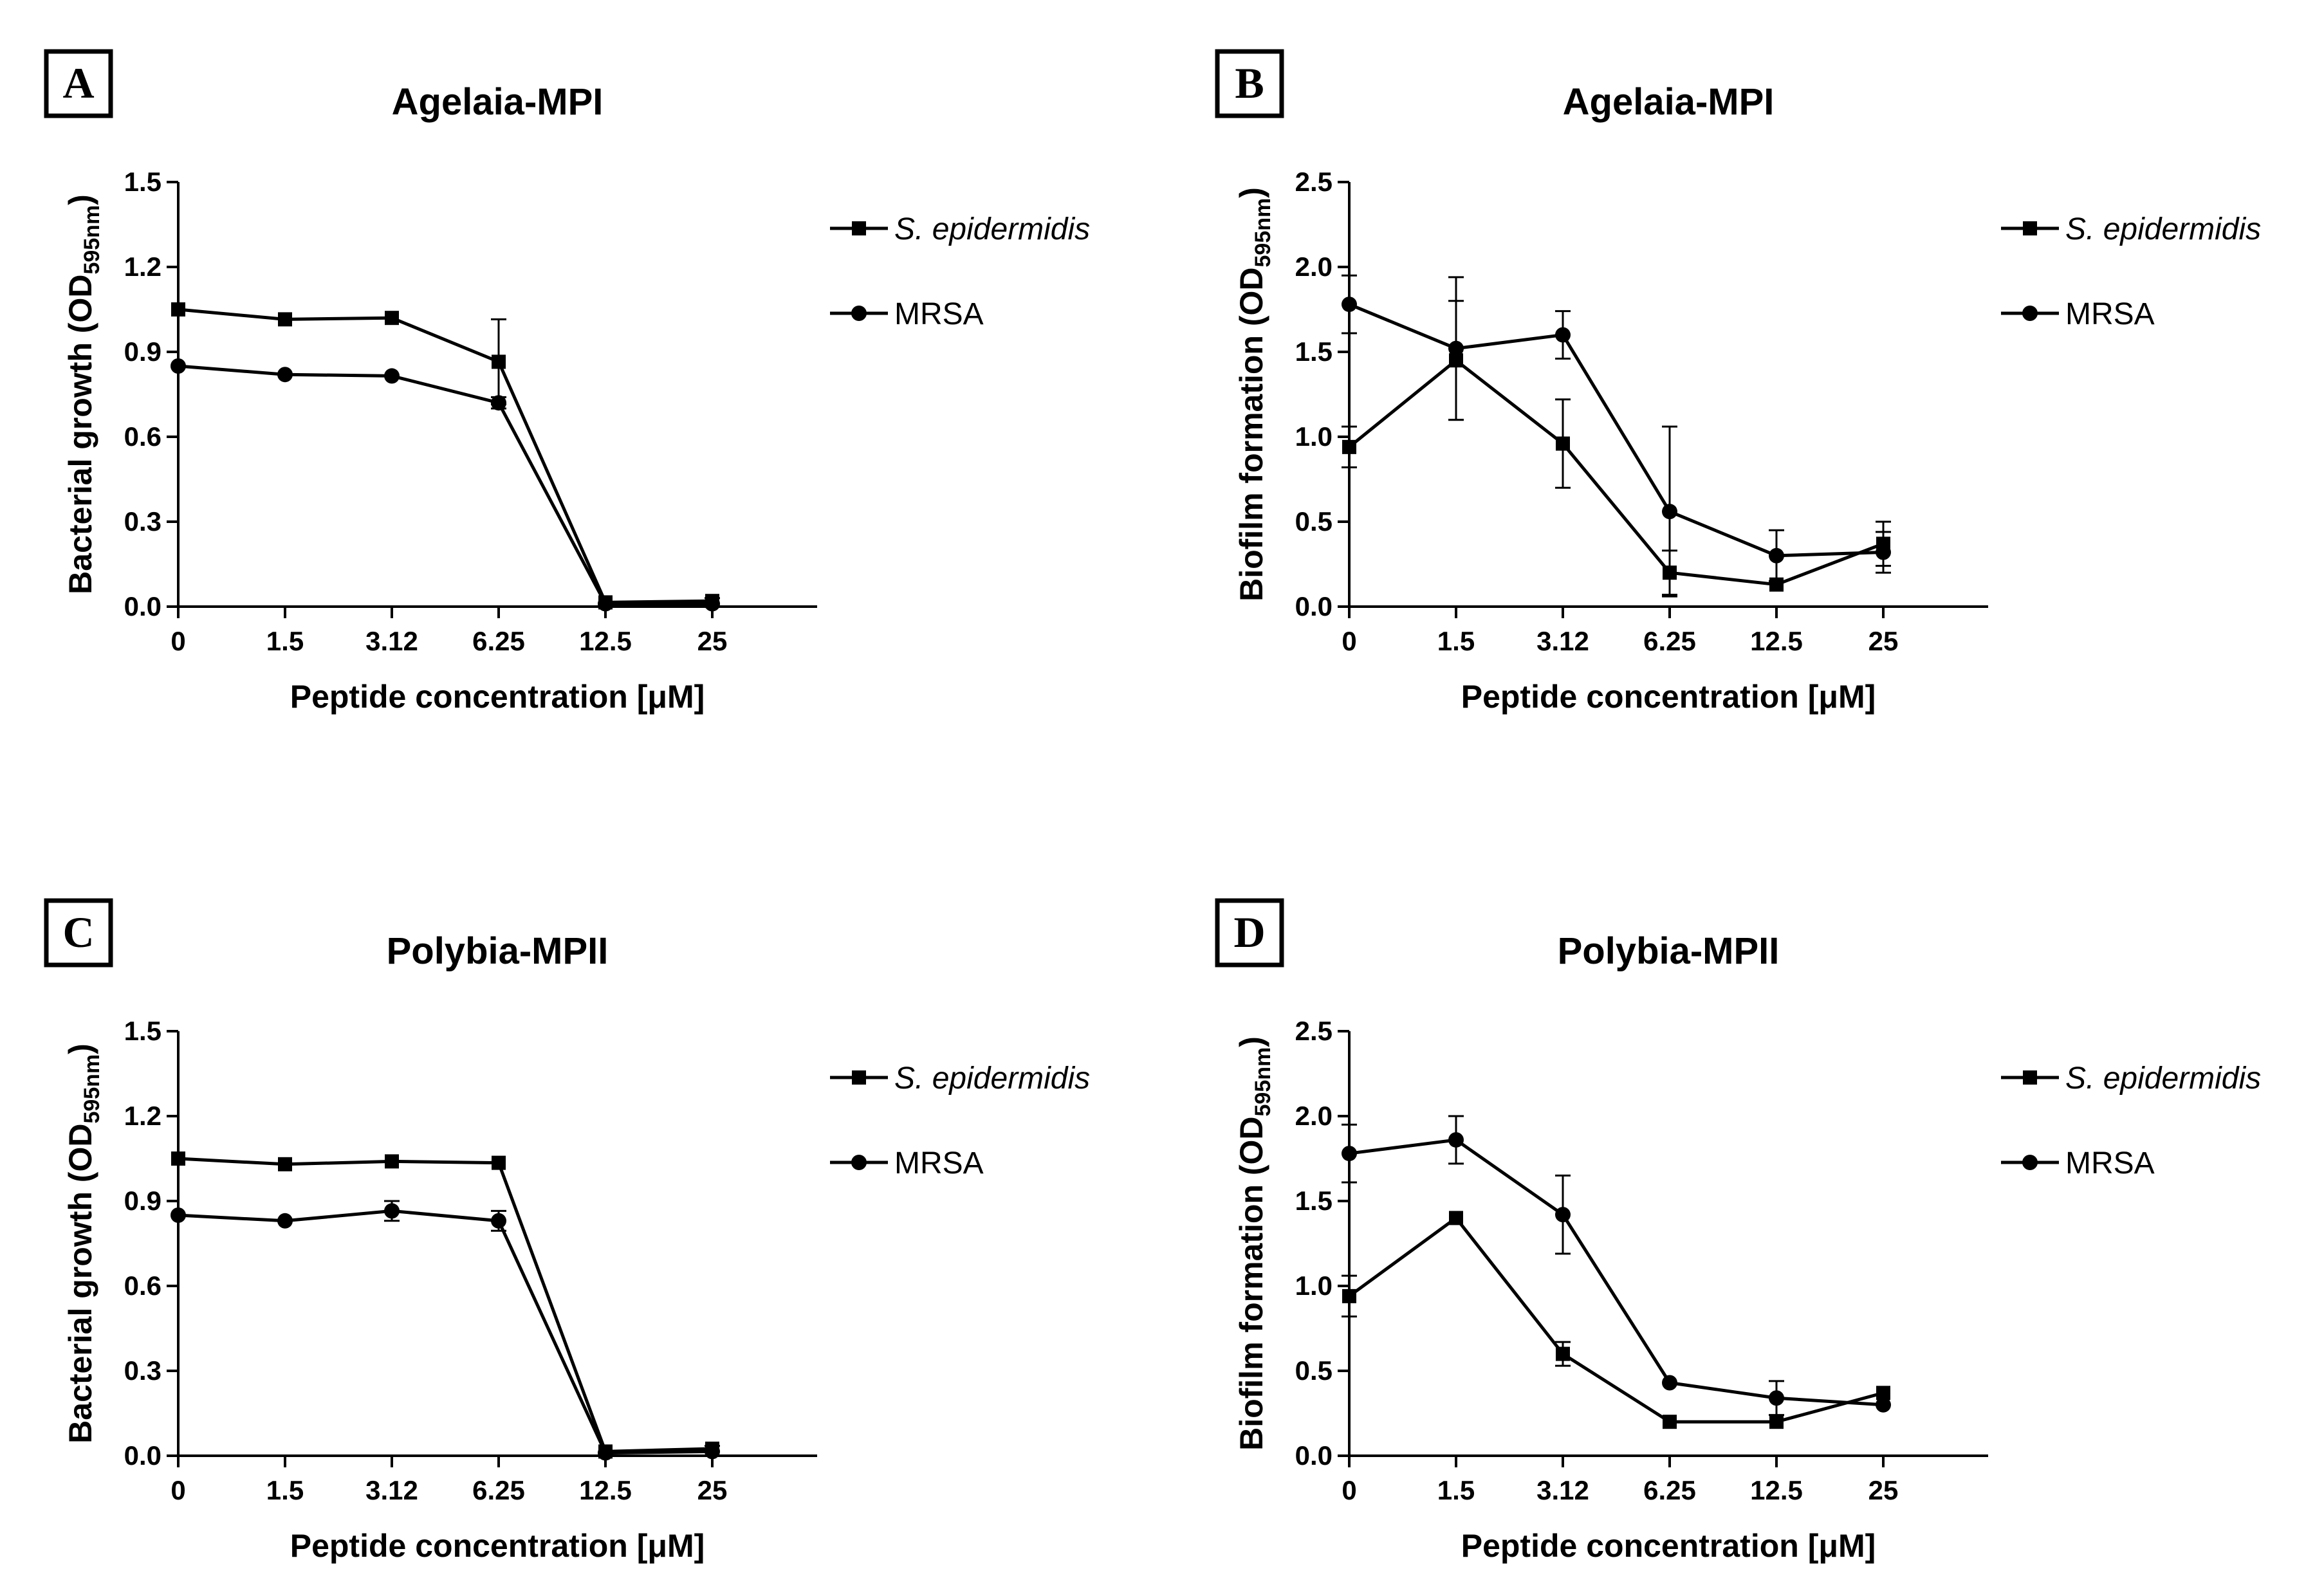  Describe the element at coordinates (78, 83) in the screenshot. I see `panel-letter: A` at that location.